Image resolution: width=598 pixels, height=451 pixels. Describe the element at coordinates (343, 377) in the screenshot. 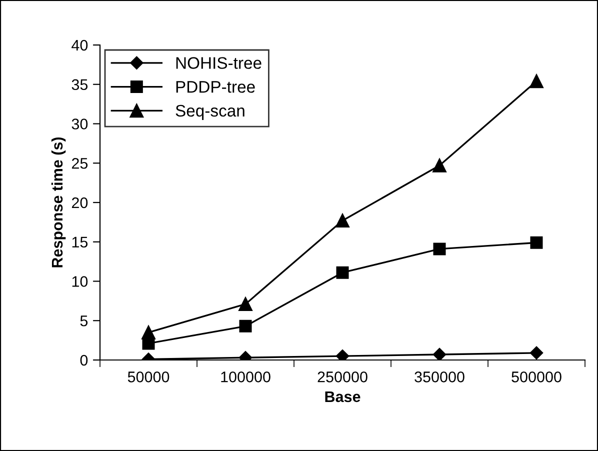

I see `x-tick-label: 250000` at that location.